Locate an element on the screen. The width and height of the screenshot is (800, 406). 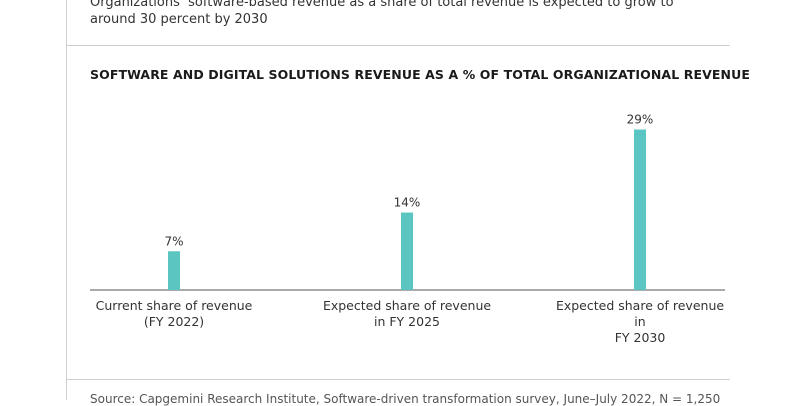
top-divider is located at coordinates (398, 45).